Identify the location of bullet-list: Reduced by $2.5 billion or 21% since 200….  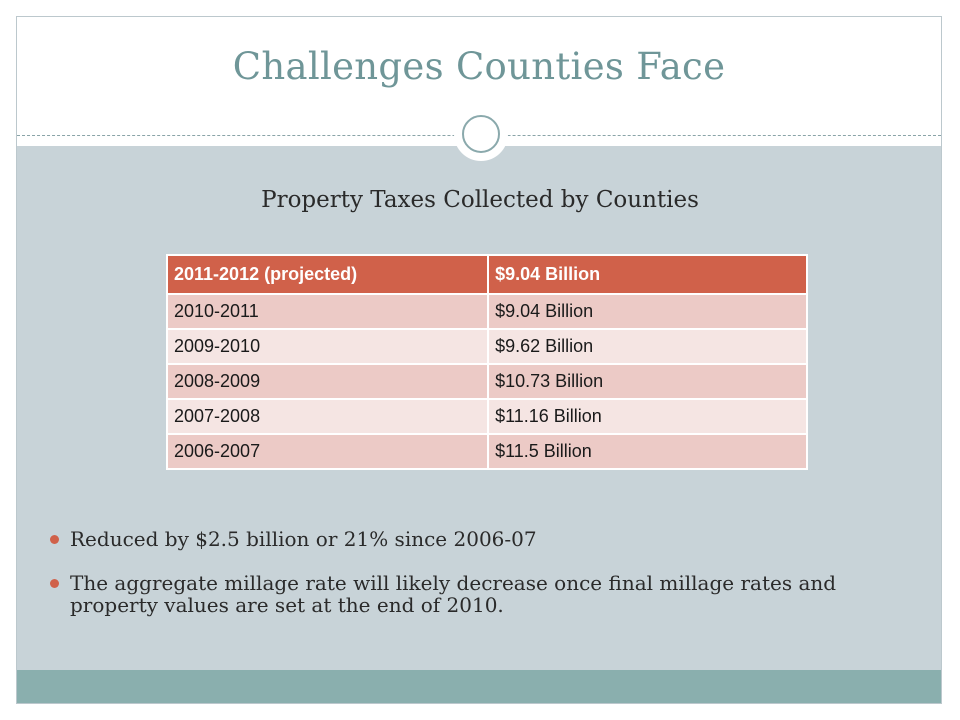
(480, 583).